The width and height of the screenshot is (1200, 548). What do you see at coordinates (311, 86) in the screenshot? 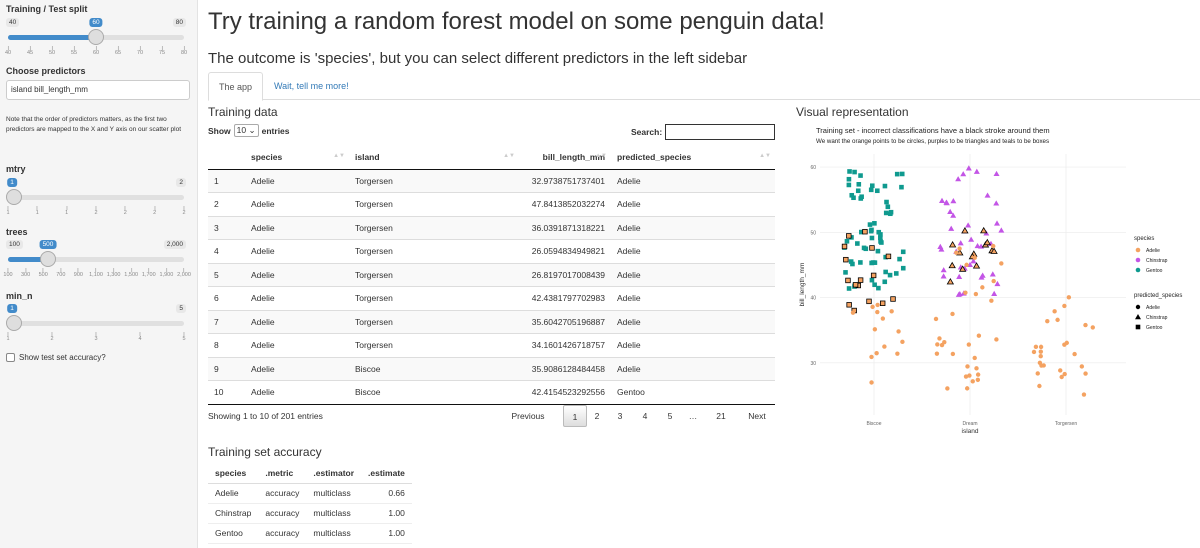
I see `tab-tell-me-more: Wait, tell me more!` at bounding box center [311, 86].